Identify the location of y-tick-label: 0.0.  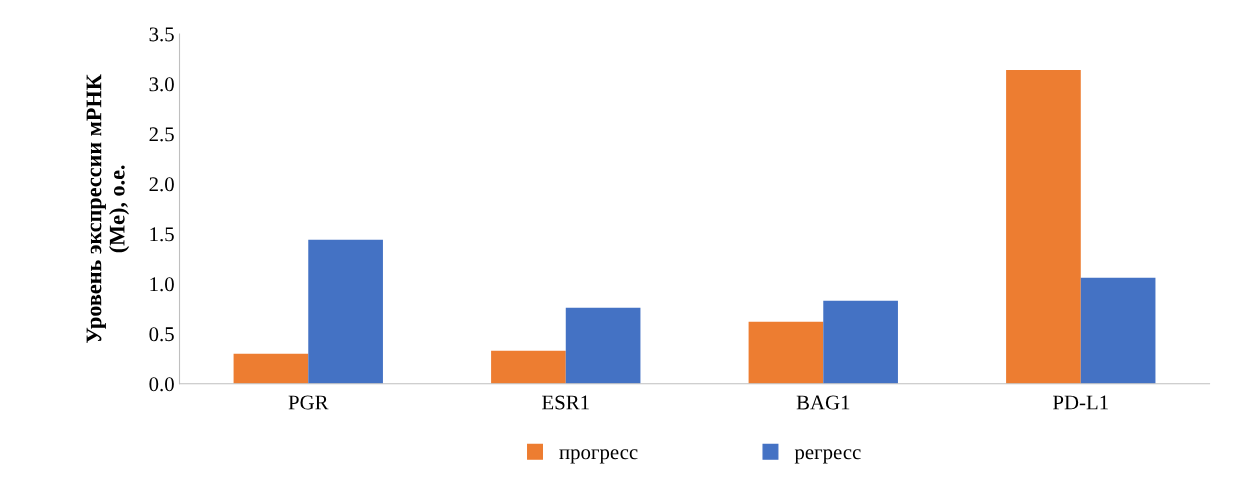
(161, 384).